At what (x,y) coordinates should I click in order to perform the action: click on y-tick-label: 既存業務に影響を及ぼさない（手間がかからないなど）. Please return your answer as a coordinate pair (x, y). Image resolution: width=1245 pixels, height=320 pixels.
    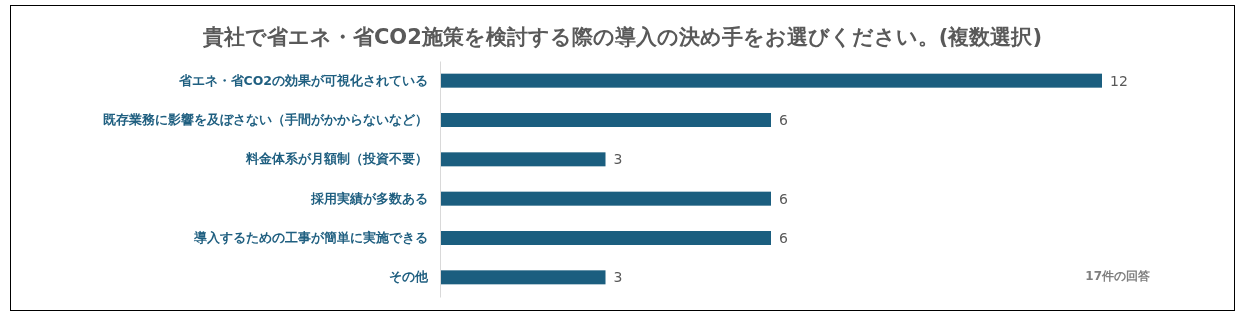
    Looking at the image, I should click on (265, 119).